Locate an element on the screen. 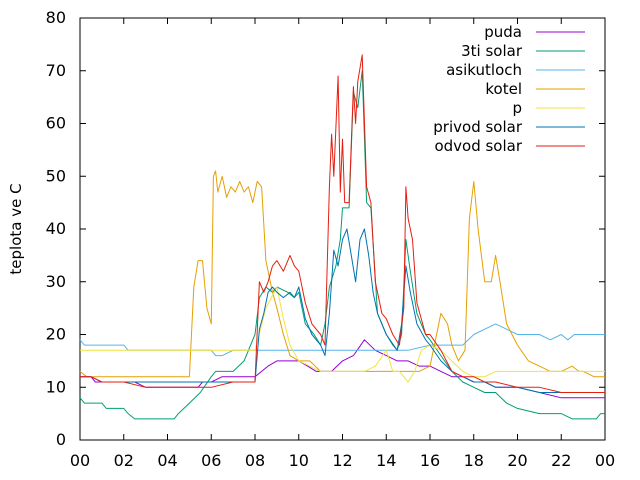 Image resolution: width=640 pixels, height=480 pixels. series-line-asikutloch is located at coordinates (342, 340).